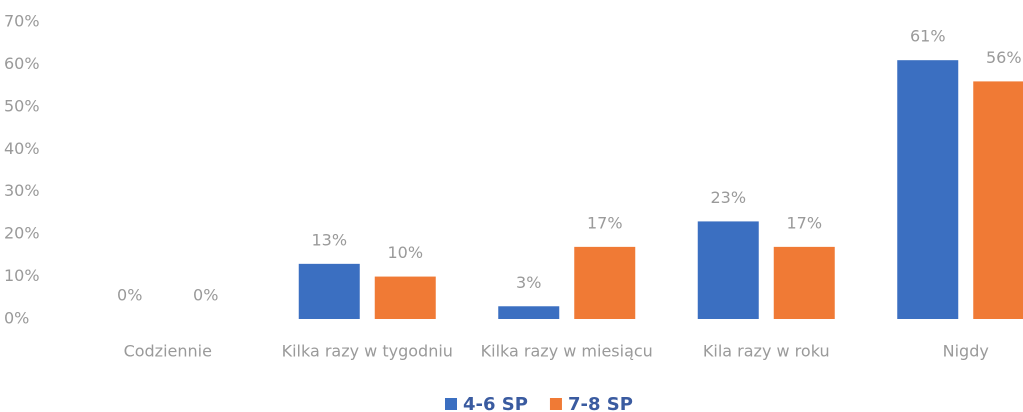 The width and height of the screenshot is (1023, 412). I want to click on y-tick-label: 10%, so click(22, 275).